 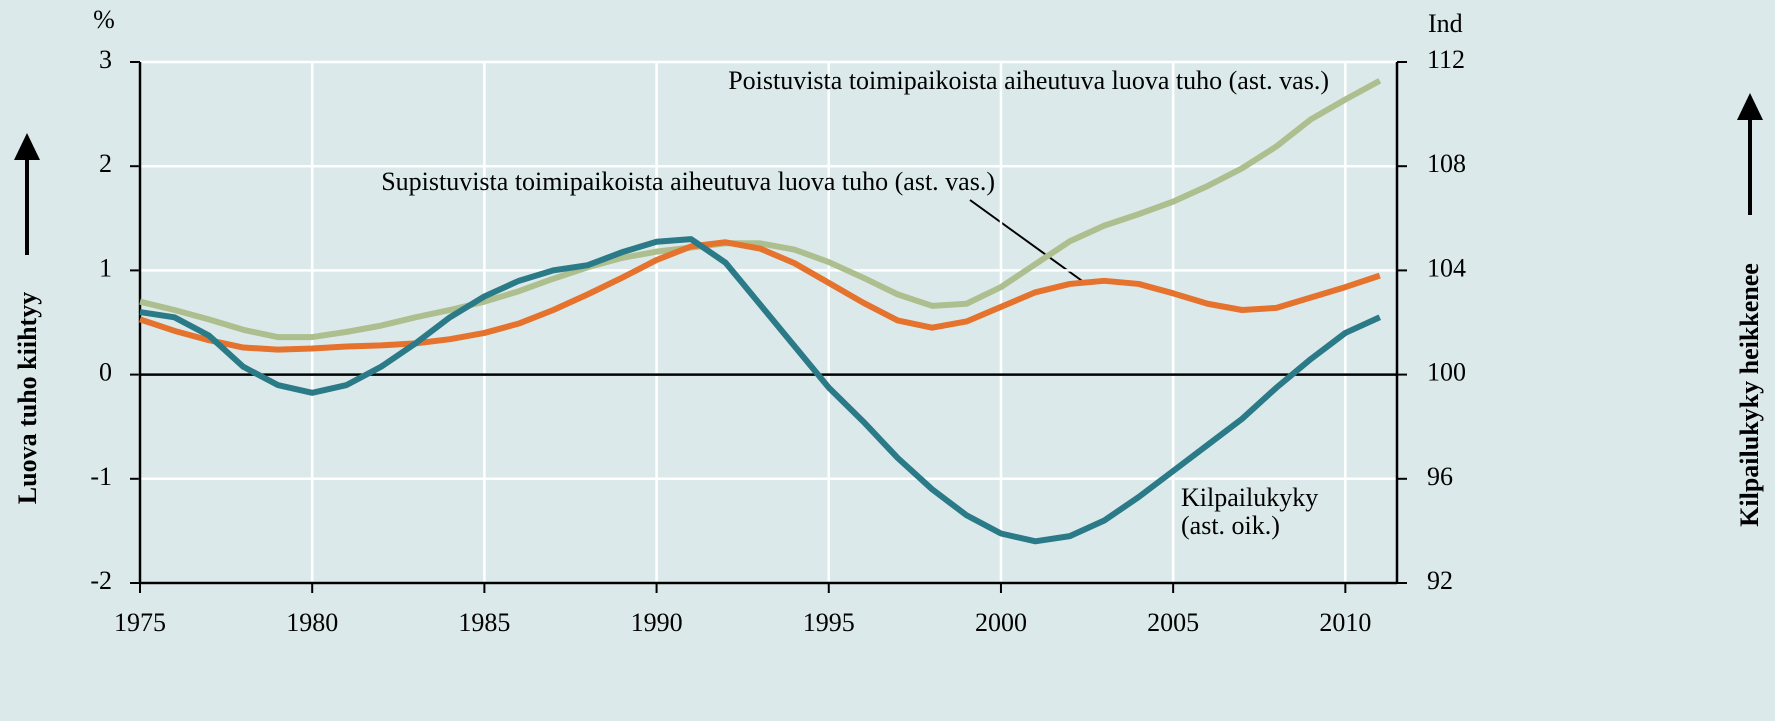 What do you see at coordinates (1446, 372) in the screenshot?
I see `y2-tick-label: 100` at bounding box center [1446, 372].